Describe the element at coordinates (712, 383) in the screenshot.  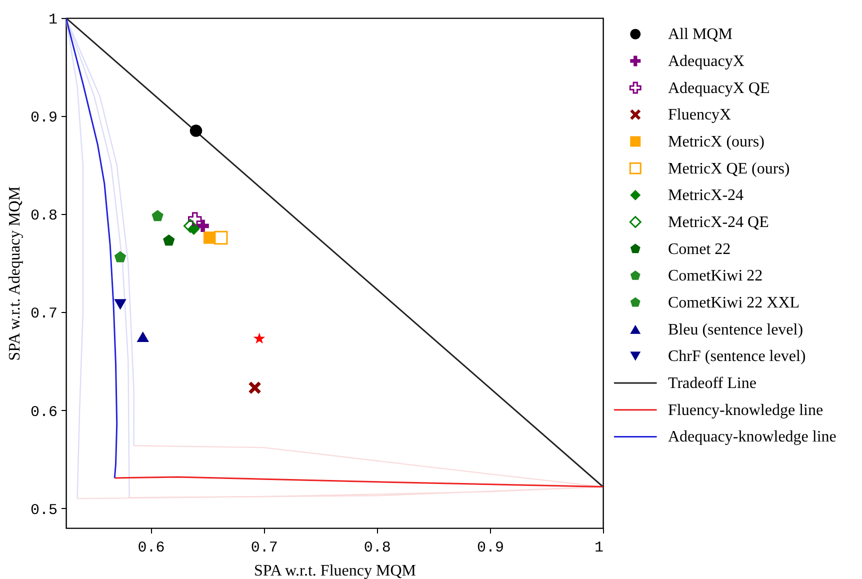
I see `legend-label: Tradeoff Line` at that location.